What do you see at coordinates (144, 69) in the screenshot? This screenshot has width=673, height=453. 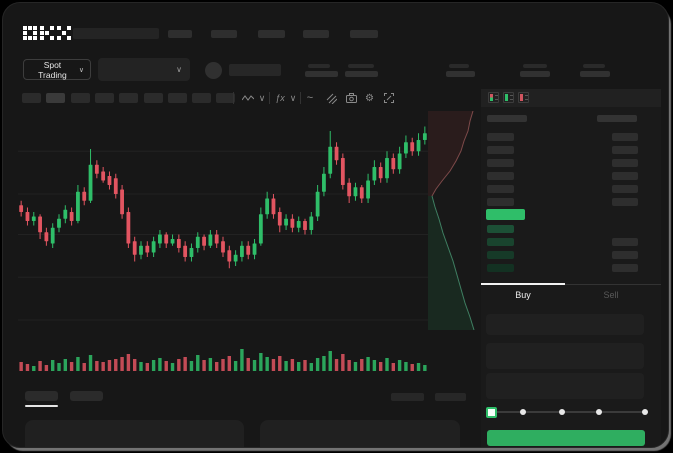 I see `pair-select-dropdown: ∨` at bounding box center [144, 69].